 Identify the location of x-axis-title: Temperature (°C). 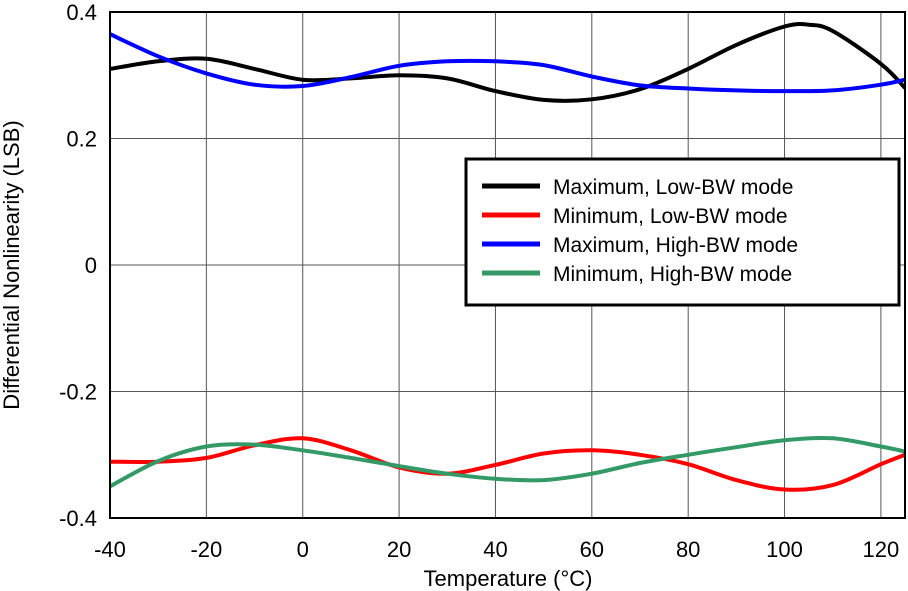
(508, 578).